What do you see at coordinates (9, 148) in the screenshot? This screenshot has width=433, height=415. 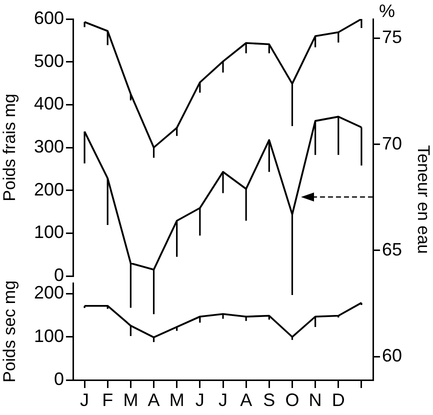 I see `y-axis-title: Poids frais mg` at bounding box center [9, 148].